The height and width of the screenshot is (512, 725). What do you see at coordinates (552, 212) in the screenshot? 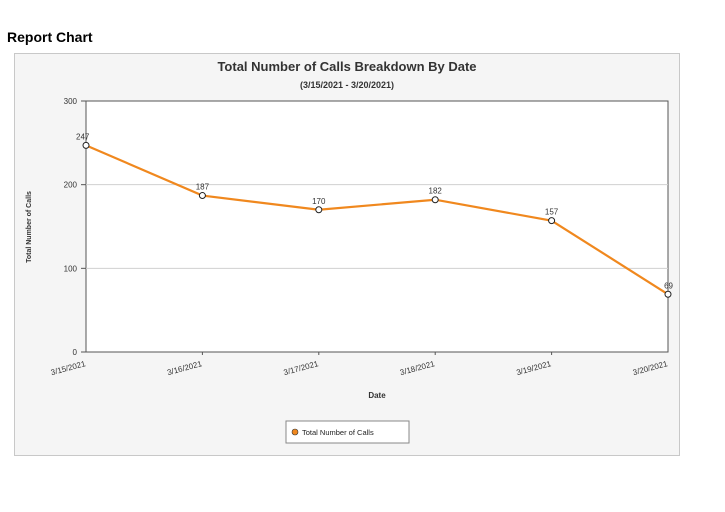
I see `data-label: 157` at bounding box center [552, 212].